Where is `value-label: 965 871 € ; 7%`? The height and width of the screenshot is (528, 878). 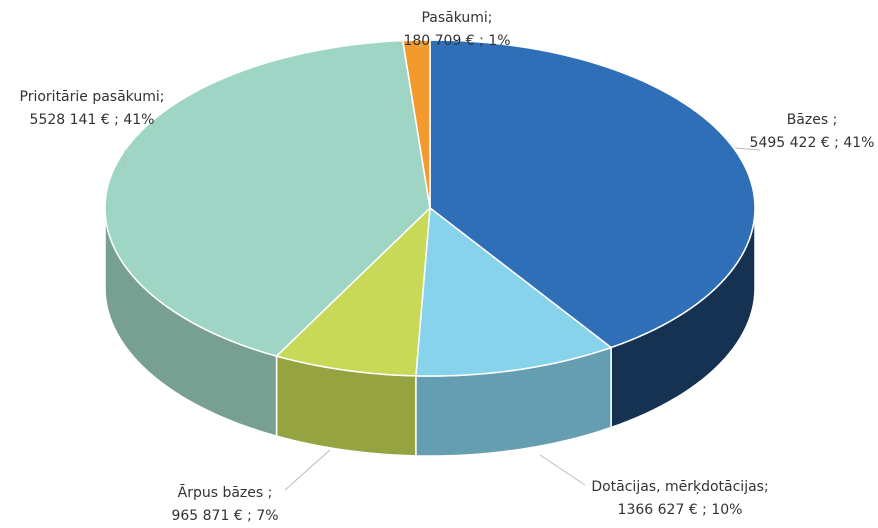 value-label: 965 871 € ; 7% is located at coordinates (224, 516).